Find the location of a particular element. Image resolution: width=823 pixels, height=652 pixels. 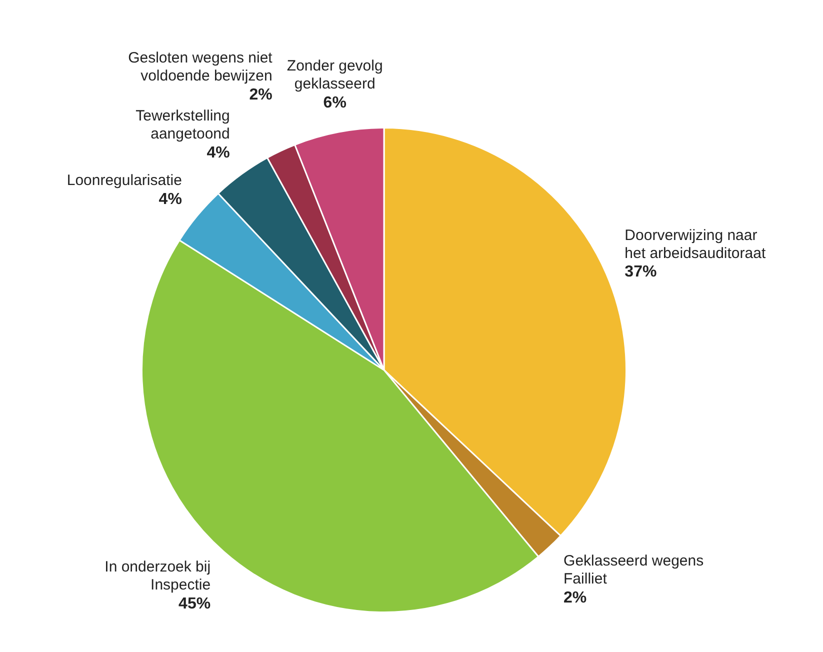

data-label: 37% is located at coordinates (640, 272).